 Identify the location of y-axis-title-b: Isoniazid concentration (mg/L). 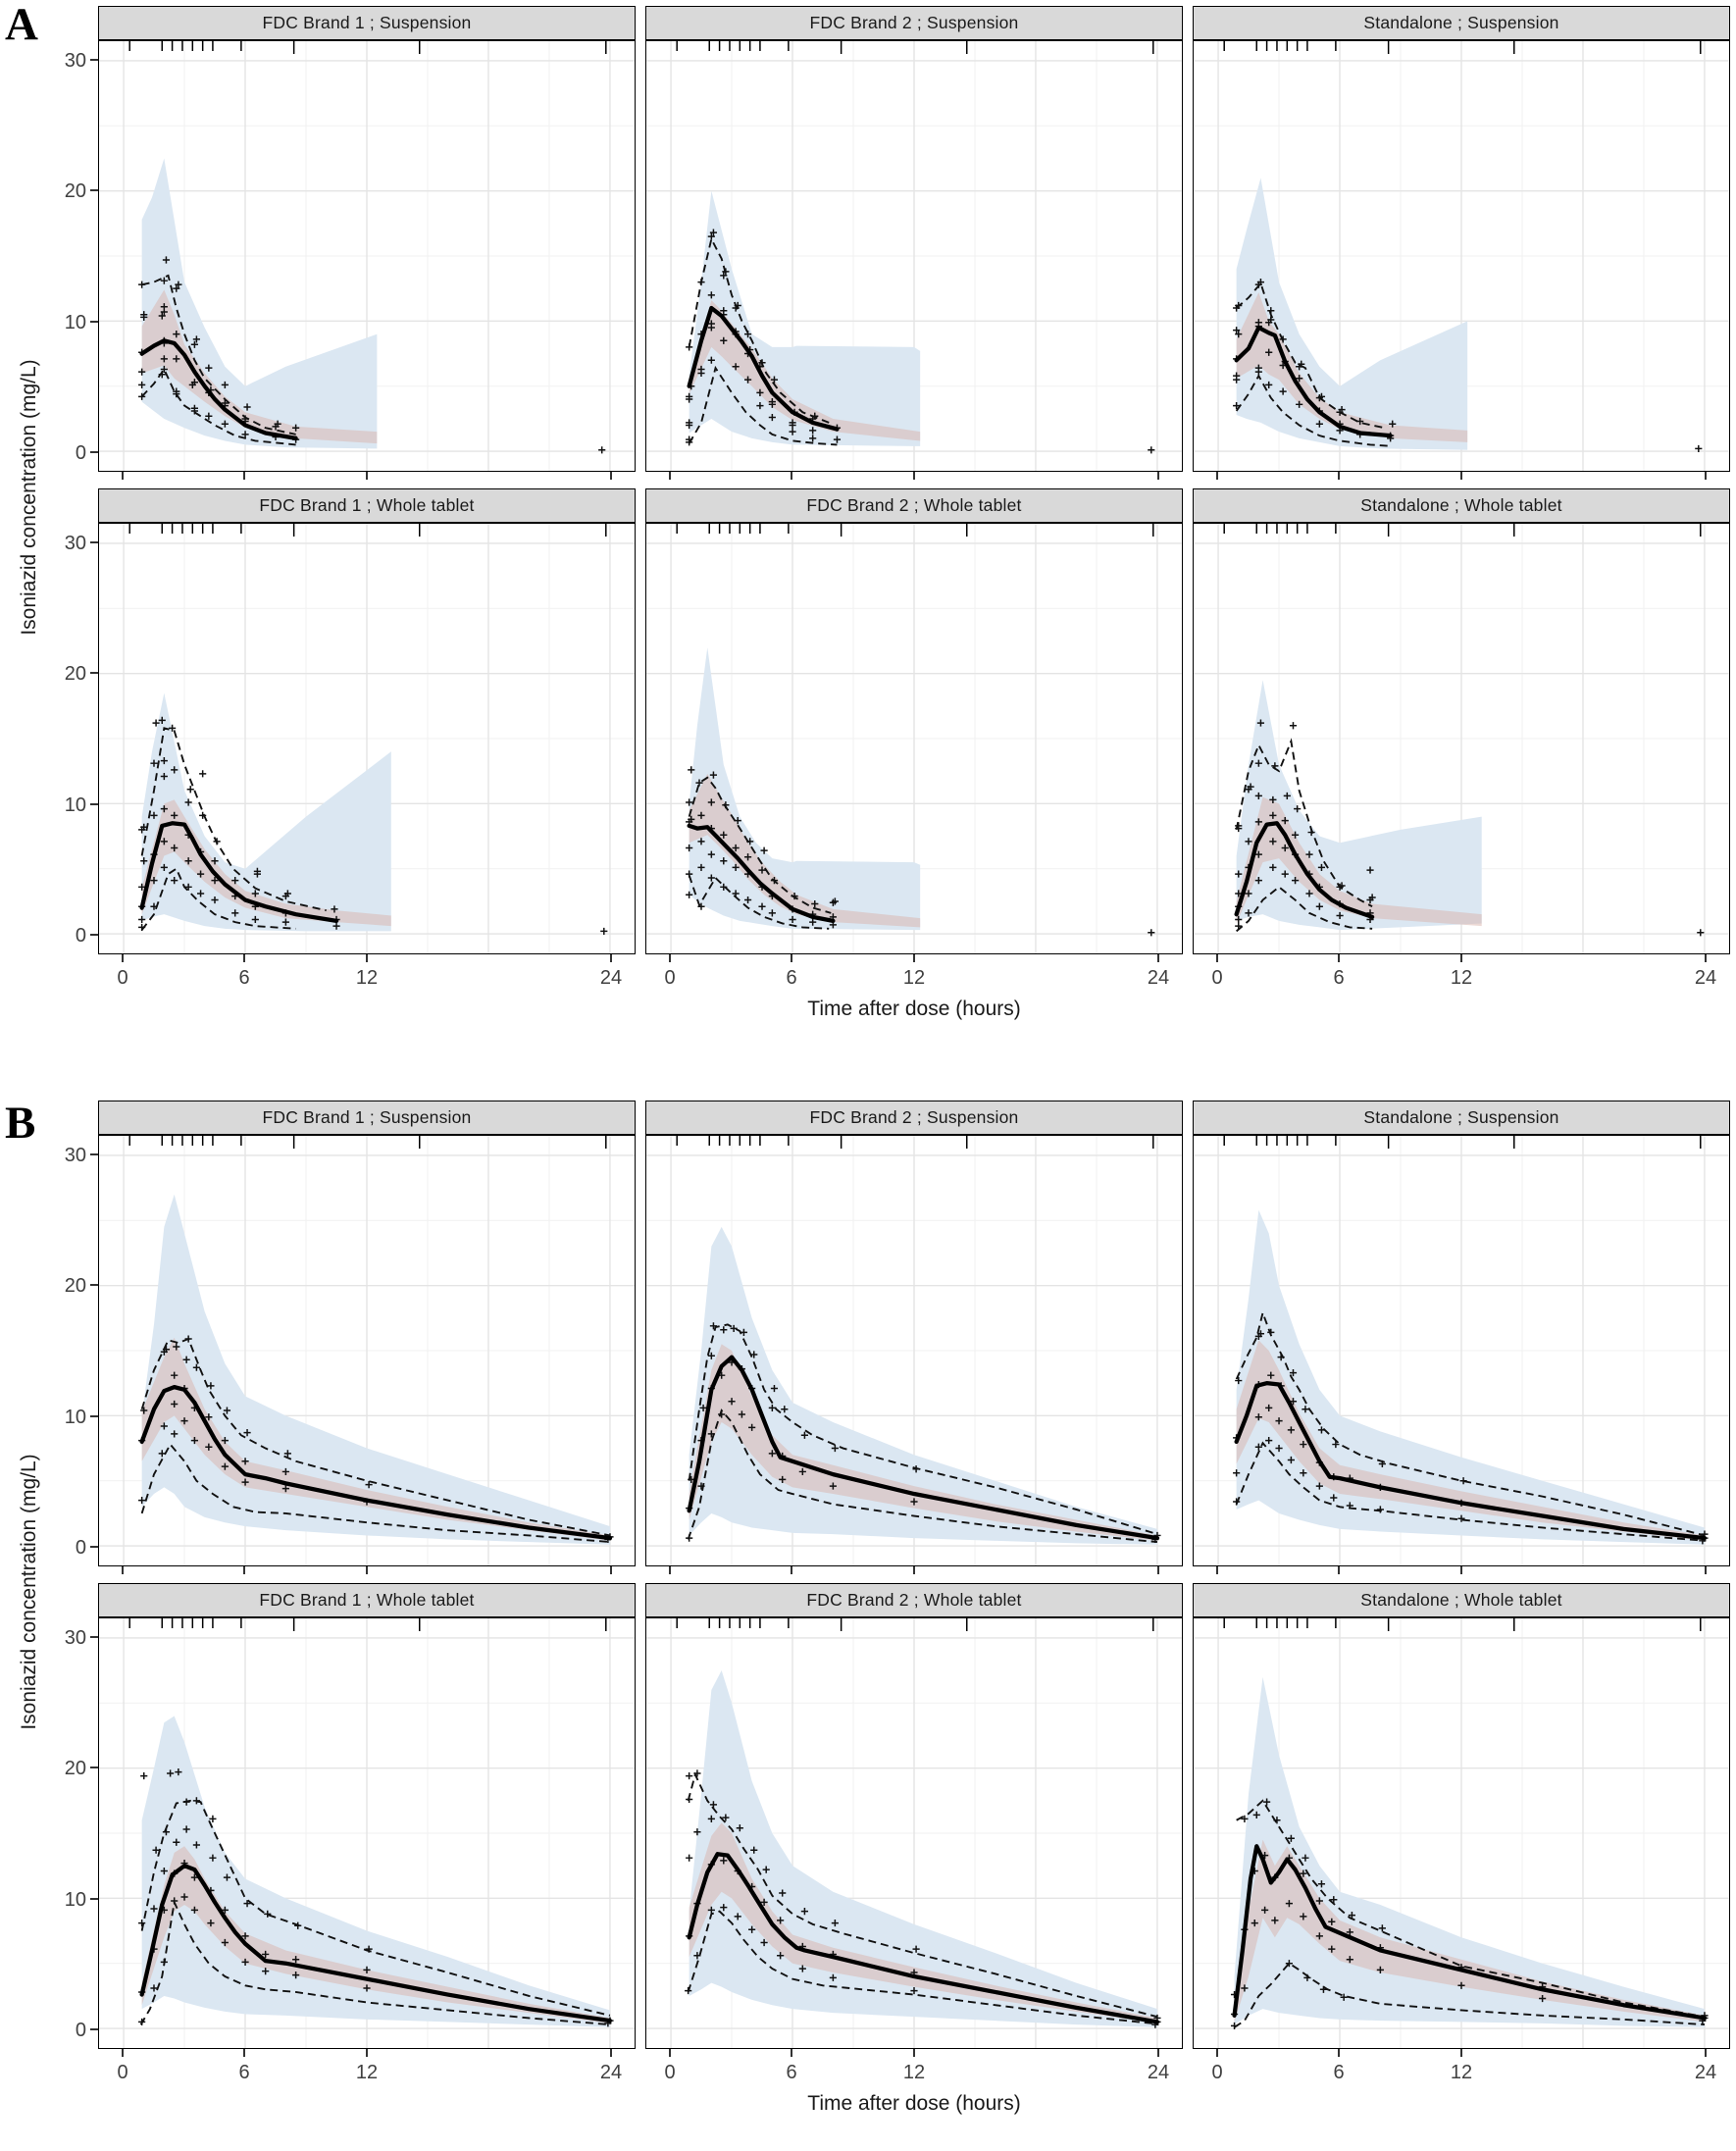
(29, 1592).